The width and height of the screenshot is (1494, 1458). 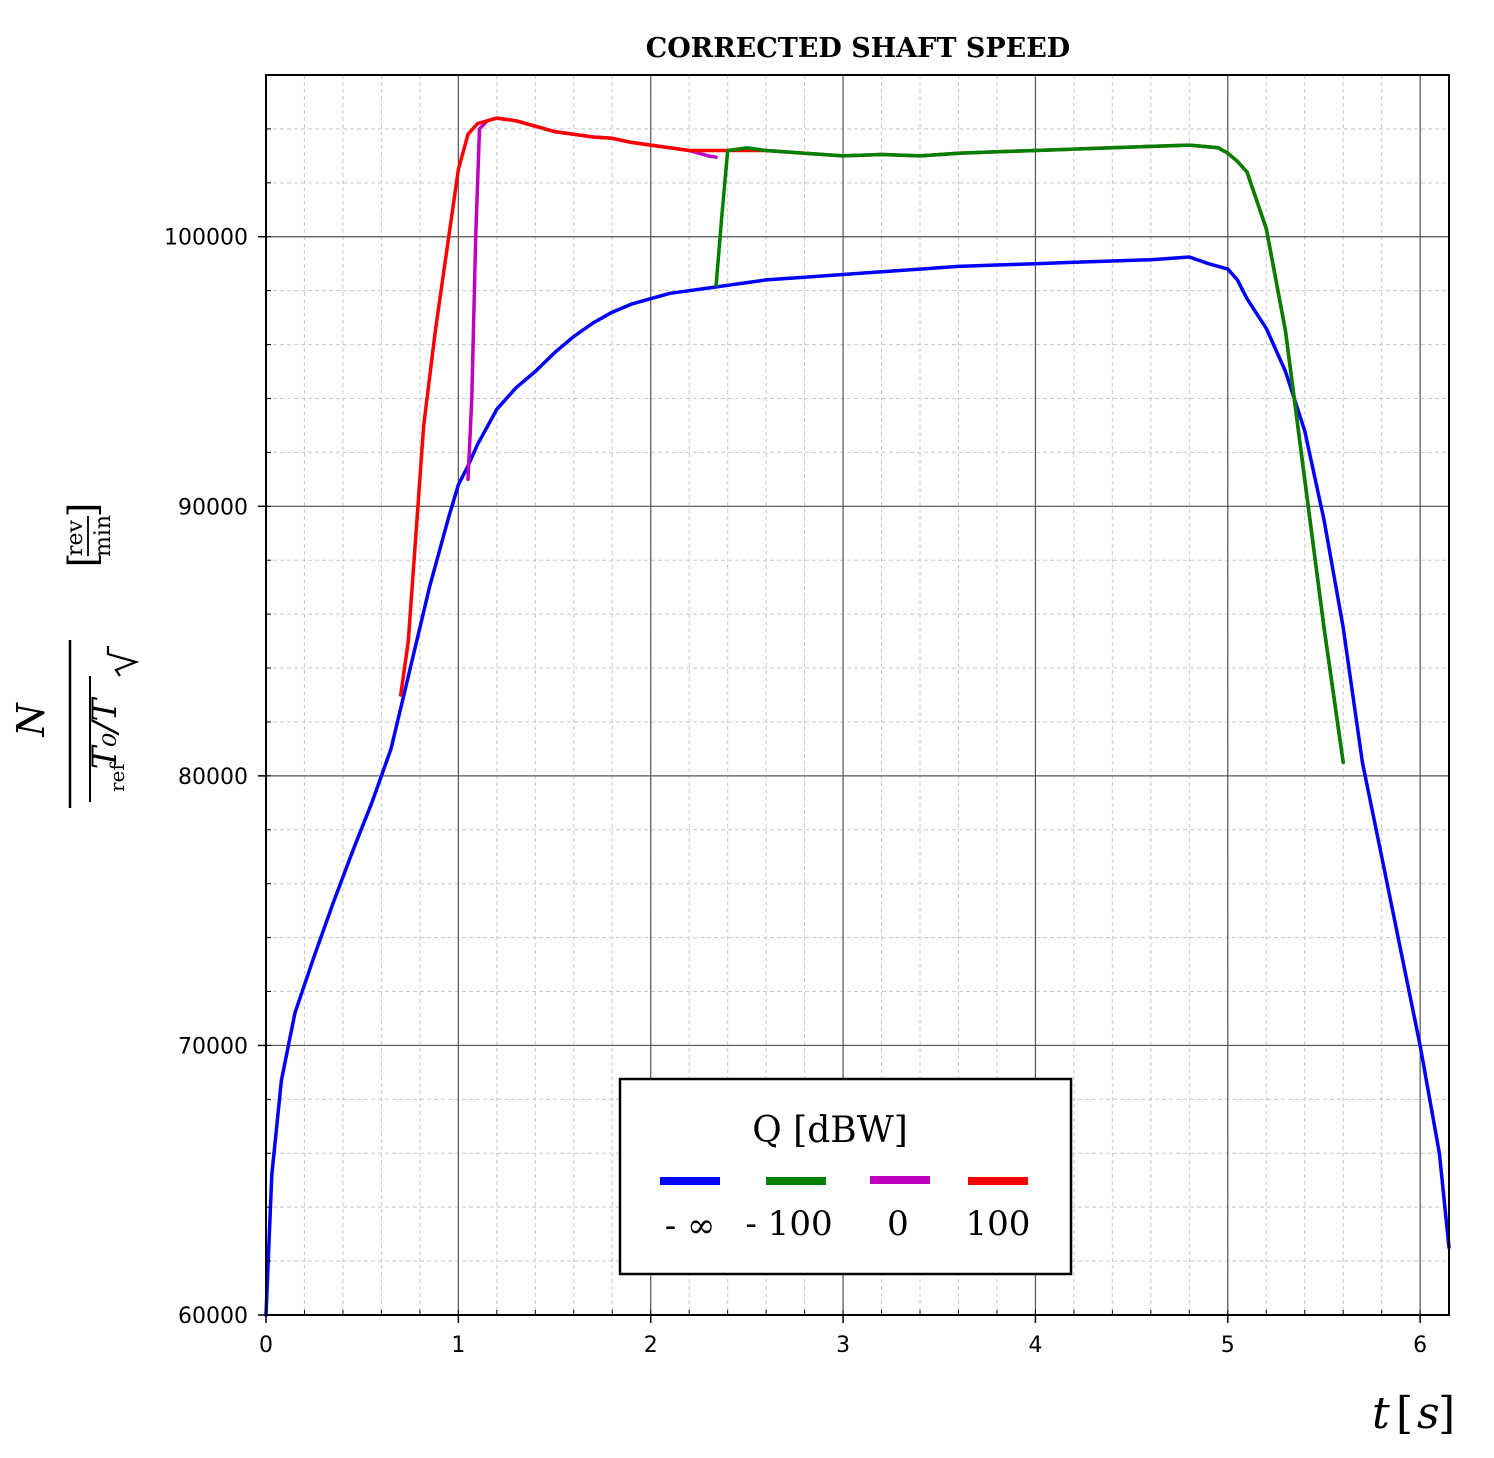 What do you see at coordinates (217, 701) in the screenshot?
I see `y-axis: 60000 70000 80000 90000 100000` at bounding box center [217, 701].